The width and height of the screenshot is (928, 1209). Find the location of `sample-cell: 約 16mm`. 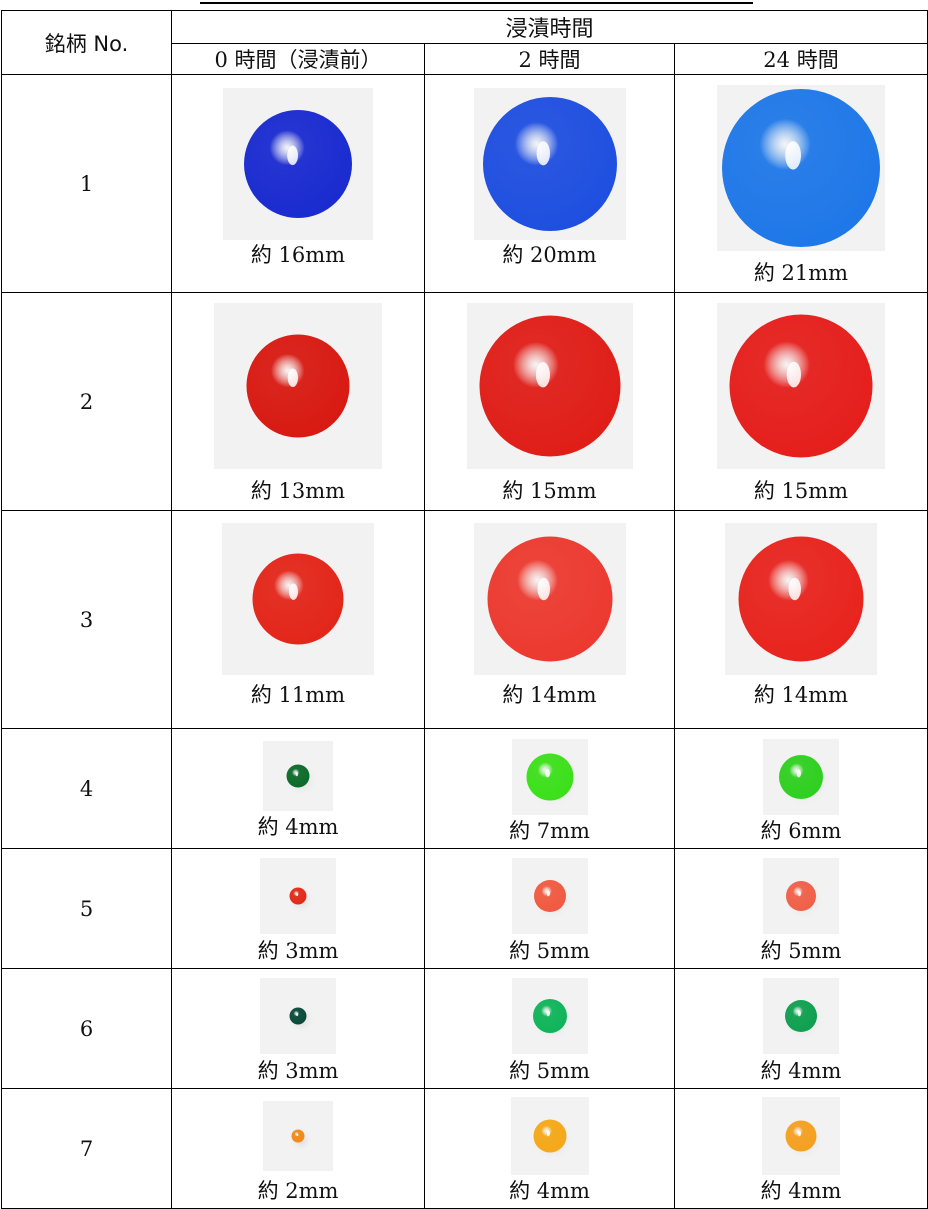

sample-cell: 約 16mm is located at coordinates (298, 183).